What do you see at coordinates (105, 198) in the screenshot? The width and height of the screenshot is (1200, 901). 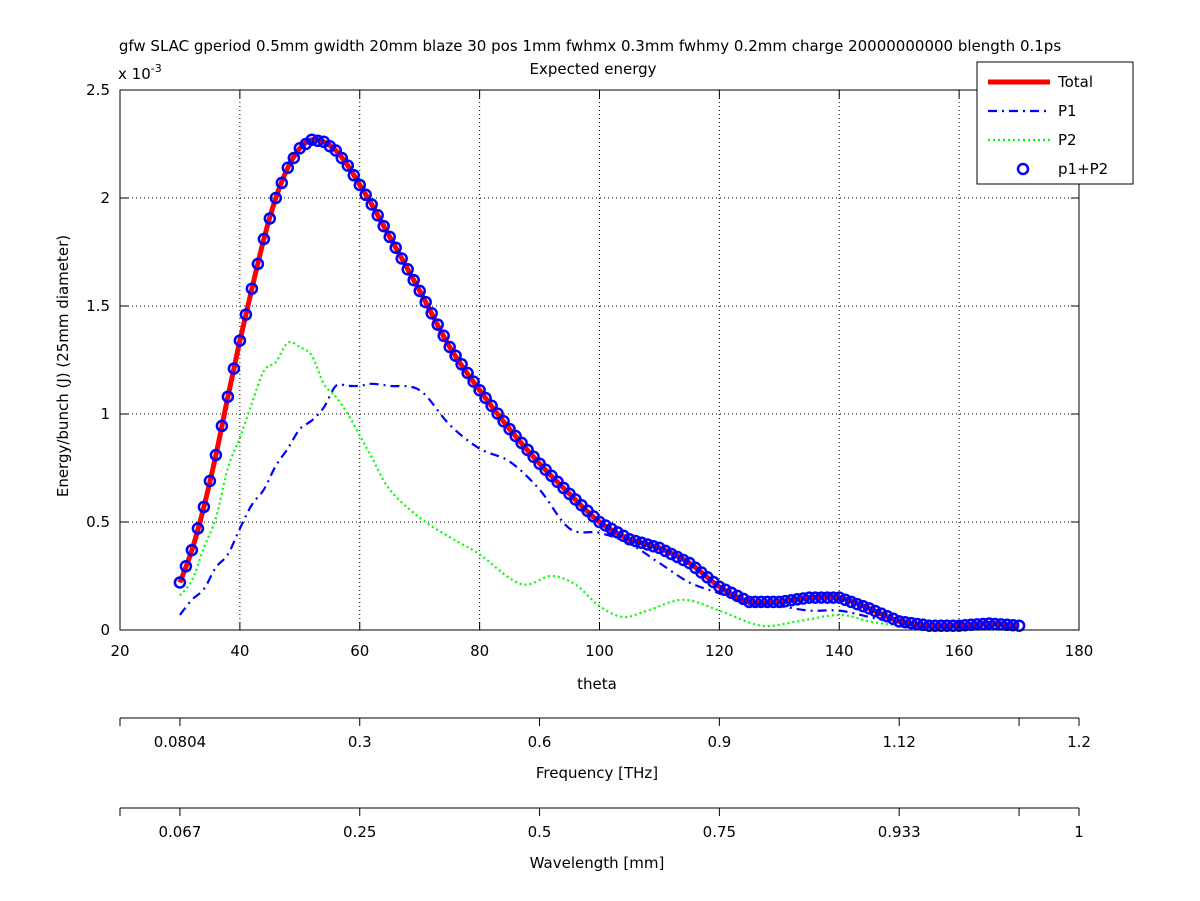 I see `y-tick-label: 2` at bounding box center [105, 198].